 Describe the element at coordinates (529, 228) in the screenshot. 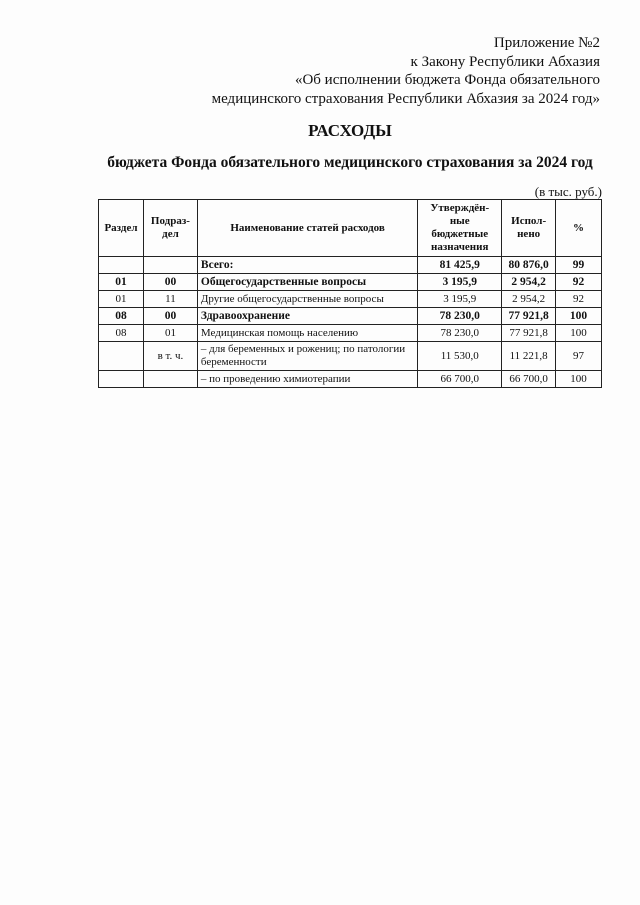

I see `column-header: Испол-нено` at that location.